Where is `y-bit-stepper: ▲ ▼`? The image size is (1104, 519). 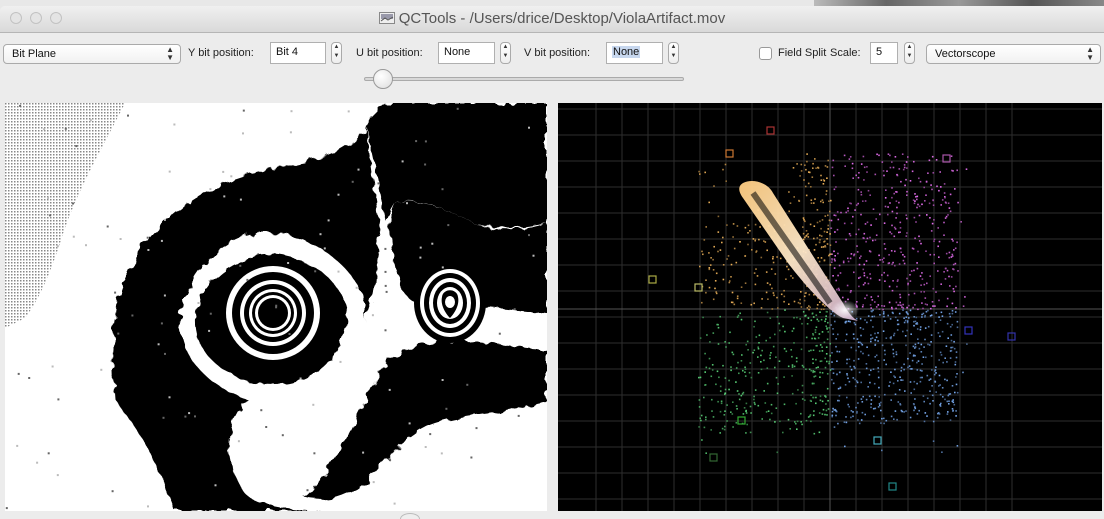
y-bit-stepper: ▲ ▼ is located at coordinates (336, 53).